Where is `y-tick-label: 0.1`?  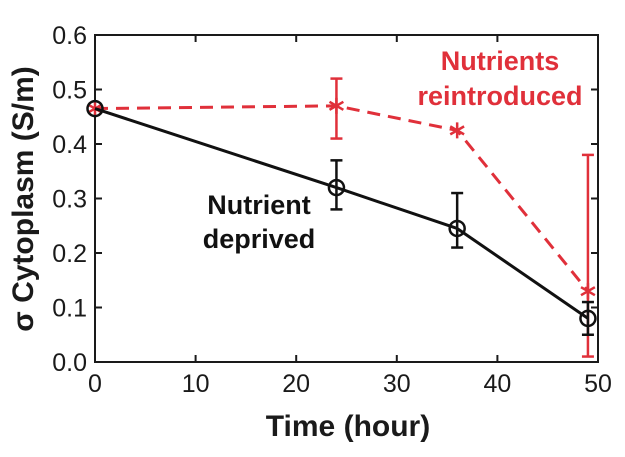 y-tick-label: 0.1 is located at coordinates (69, 309).